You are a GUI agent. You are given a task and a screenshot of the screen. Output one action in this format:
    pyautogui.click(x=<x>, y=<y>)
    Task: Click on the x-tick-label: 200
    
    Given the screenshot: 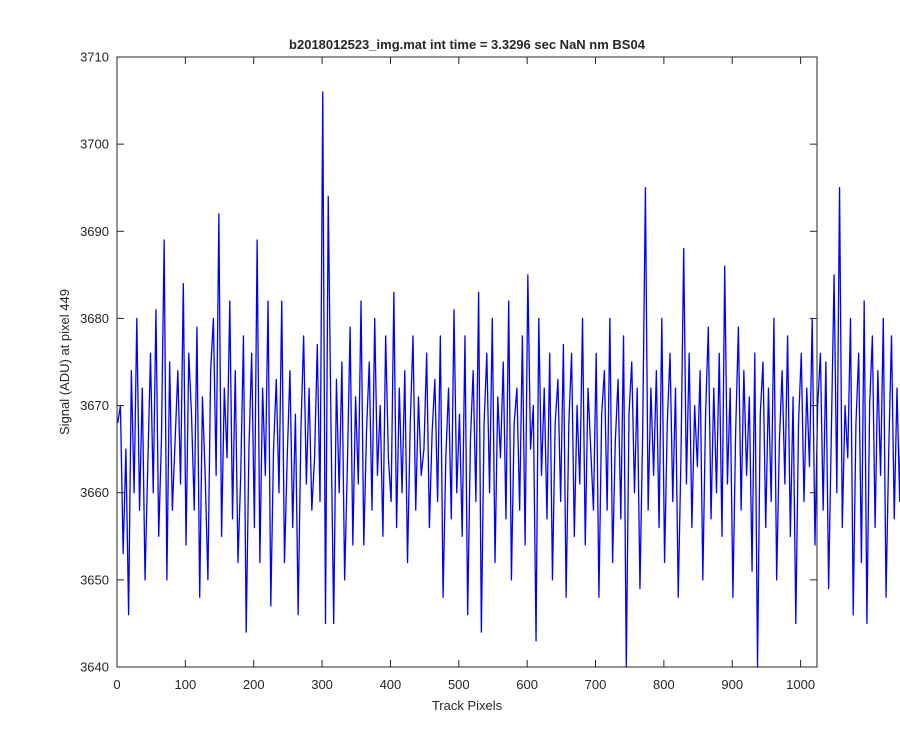 What is the action you would take?
    pyautogui.click(x=254, y=684)
    